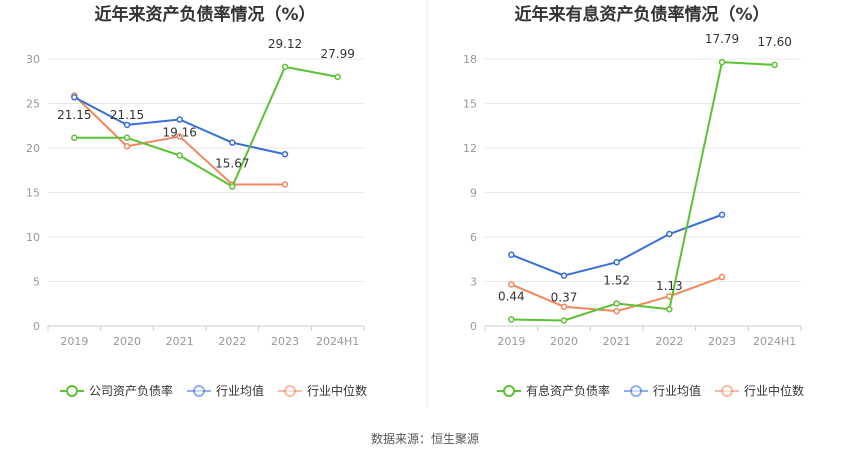 The width and height of the screenshot is (850, 459). What do you see at coordinates (774, 42) in the screenshot?
I see `data-label: 17.60` at bounding box center [774, 42].